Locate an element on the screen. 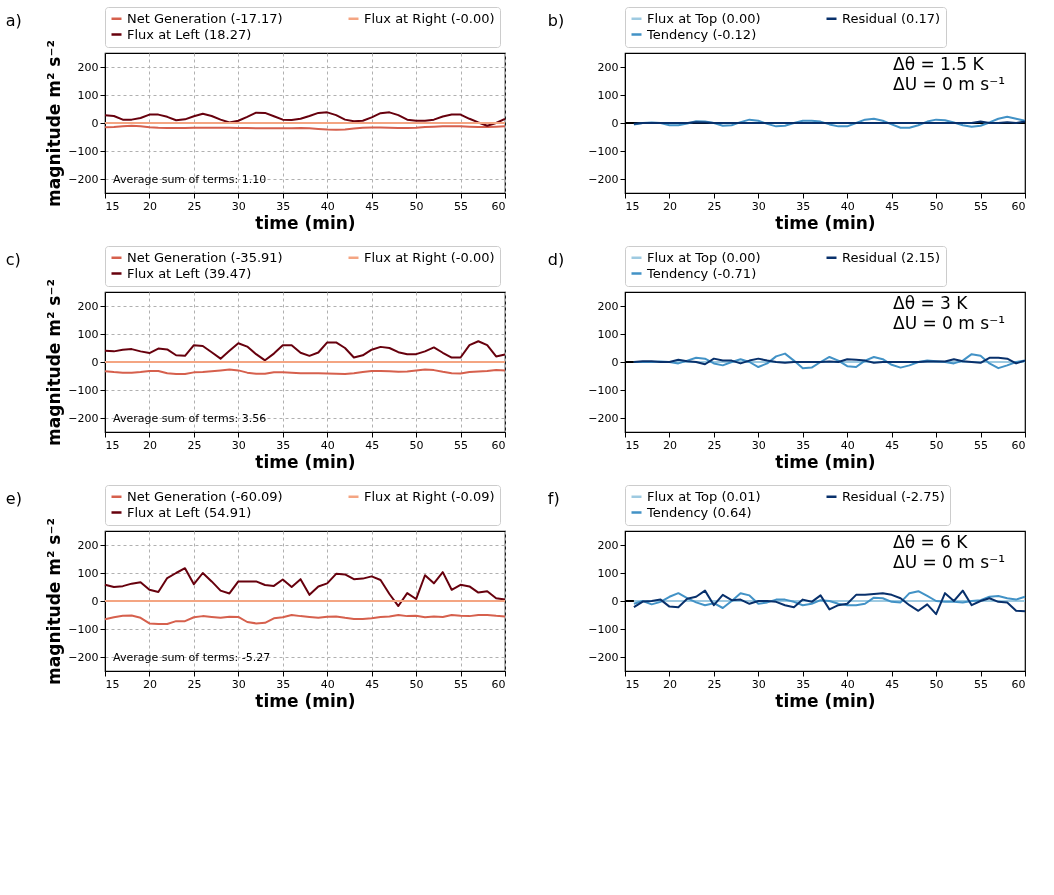  annotation: Average sum of terms: 1.10 is located at coordinates (190, 179).